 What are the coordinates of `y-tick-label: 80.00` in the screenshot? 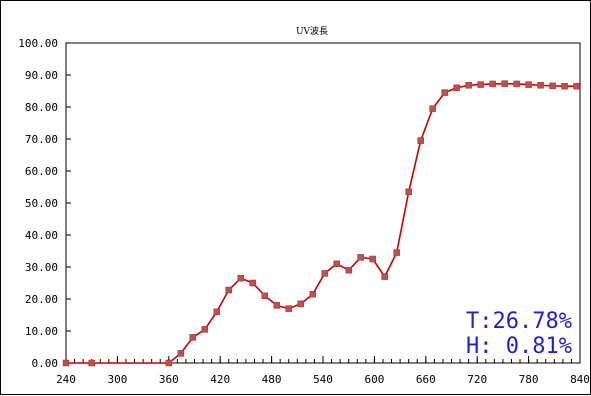 It's located at (41, 107).